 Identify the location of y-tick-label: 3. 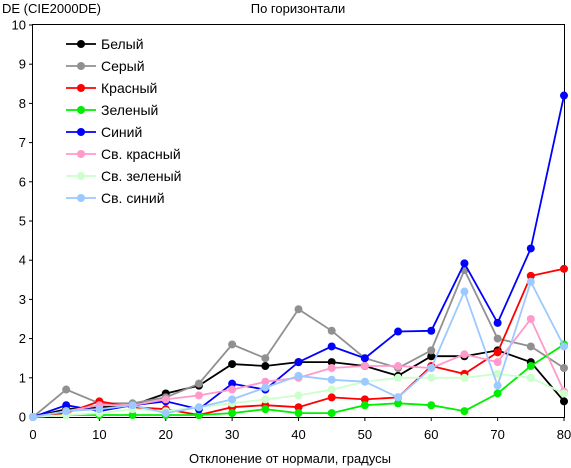
(22, 299).